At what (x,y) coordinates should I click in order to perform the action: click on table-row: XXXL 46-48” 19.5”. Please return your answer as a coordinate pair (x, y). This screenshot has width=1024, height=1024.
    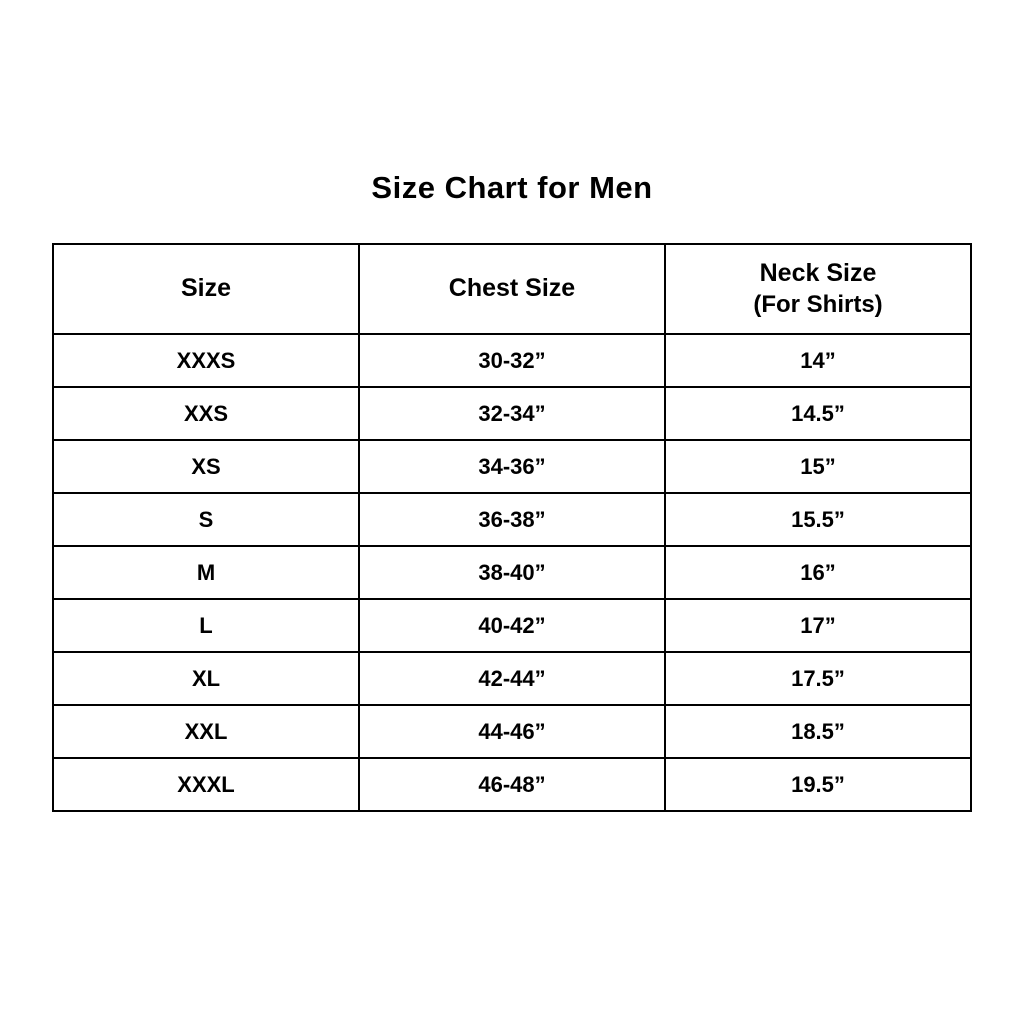
    Looking at the image, I should click on (512, 784).